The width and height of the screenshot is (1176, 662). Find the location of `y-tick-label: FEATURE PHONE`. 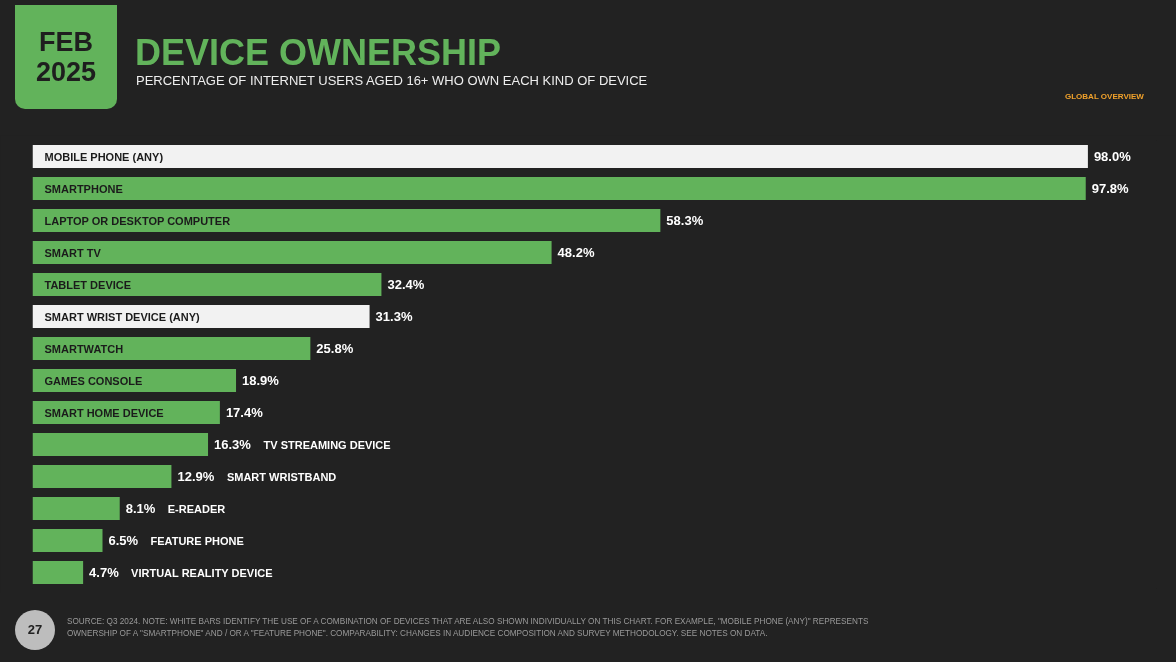

y-tick-label: FEATURE PHONE is located at coordinates (197, 540).